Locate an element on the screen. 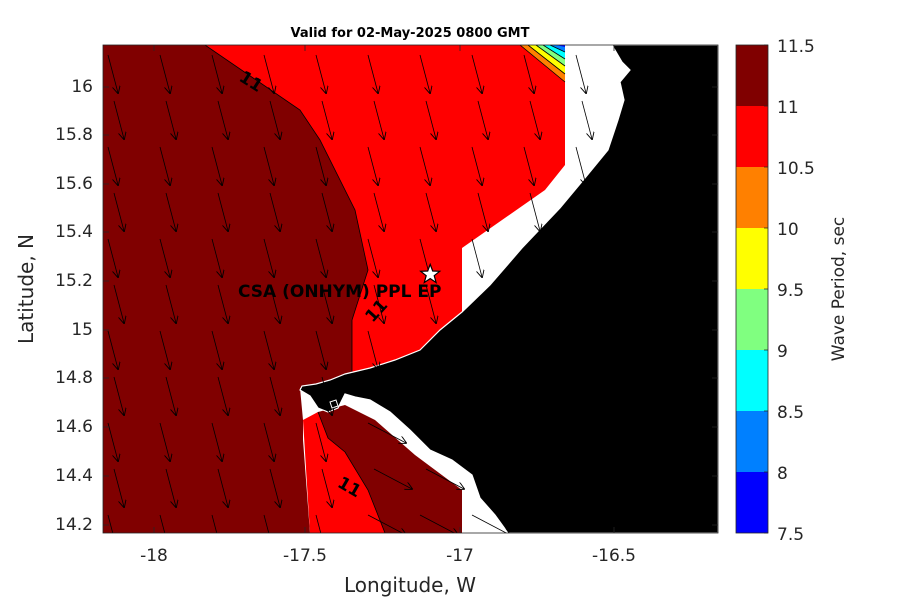  y-tick-label: 14.4 is located at coordinates (74, 476).